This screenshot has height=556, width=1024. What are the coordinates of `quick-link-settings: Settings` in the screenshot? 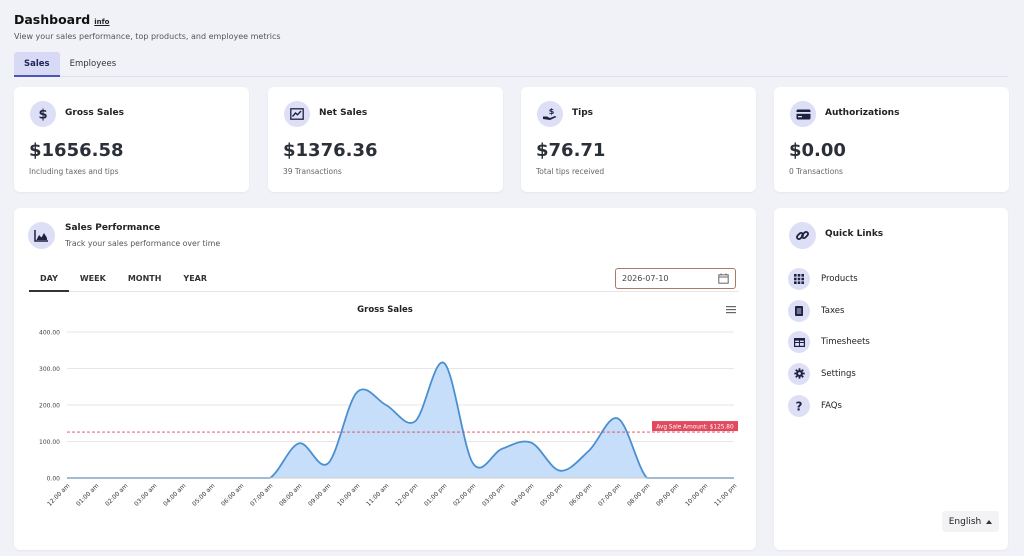 It's located at (829, 374).